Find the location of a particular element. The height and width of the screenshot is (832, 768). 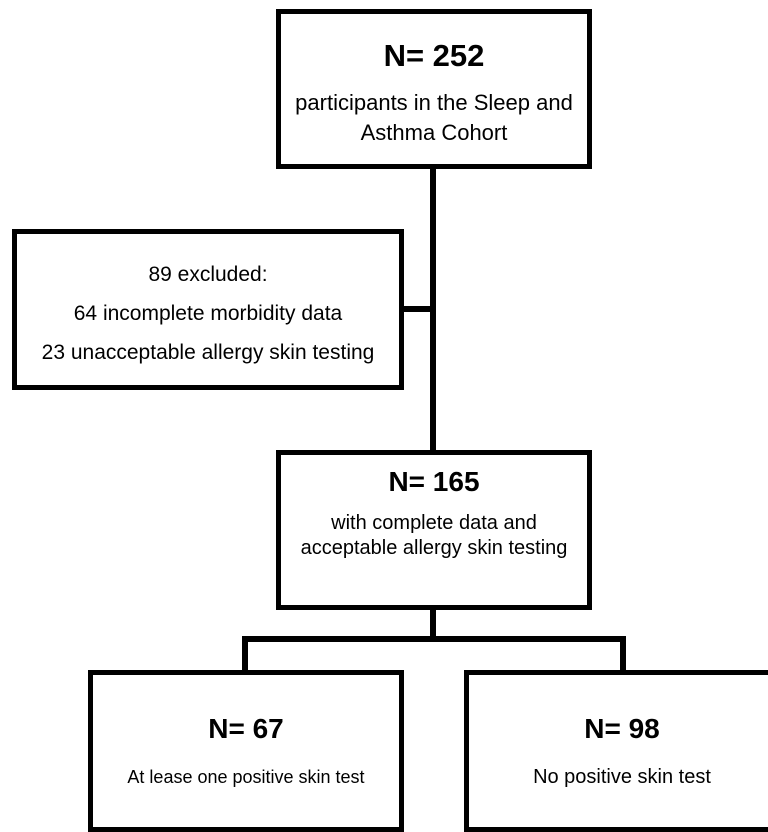

connector-to-left-box is located at coordinates (245, 654).